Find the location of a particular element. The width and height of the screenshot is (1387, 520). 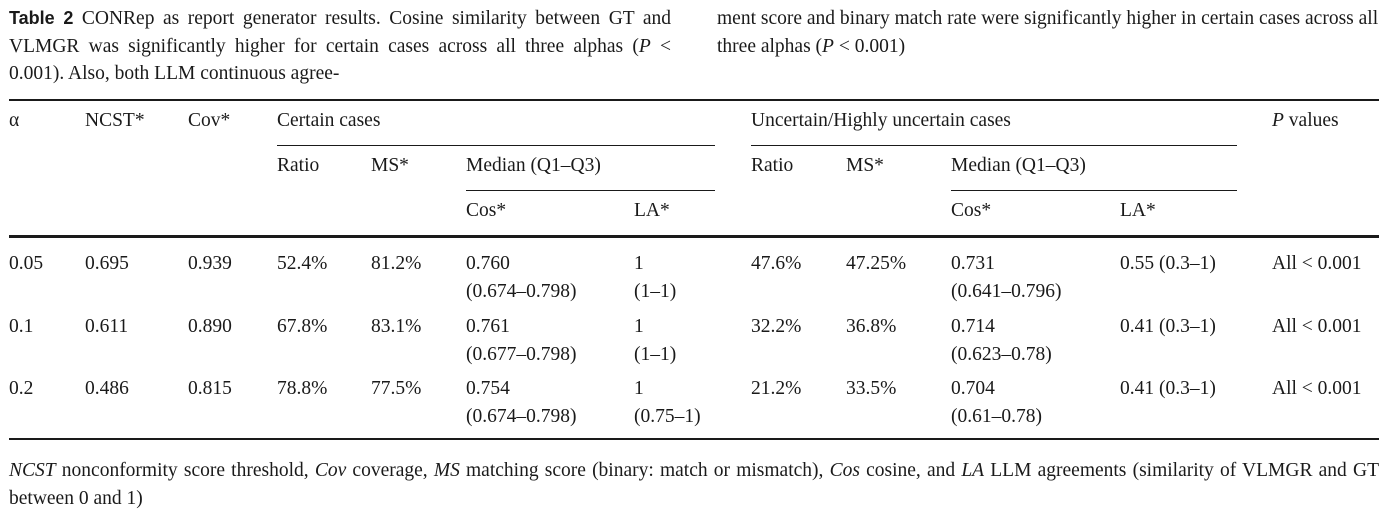

header-uncertain-ratio: Ratio is located at coordinates (772, 165).